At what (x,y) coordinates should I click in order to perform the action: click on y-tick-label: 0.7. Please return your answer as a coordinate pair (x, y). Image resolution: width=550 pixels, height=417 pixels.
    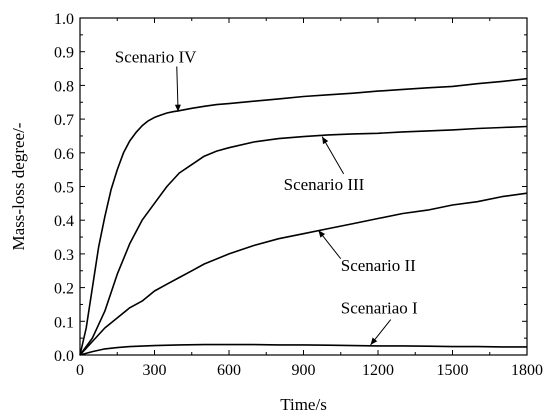
    Looking at the image, I should click on (64, 120).